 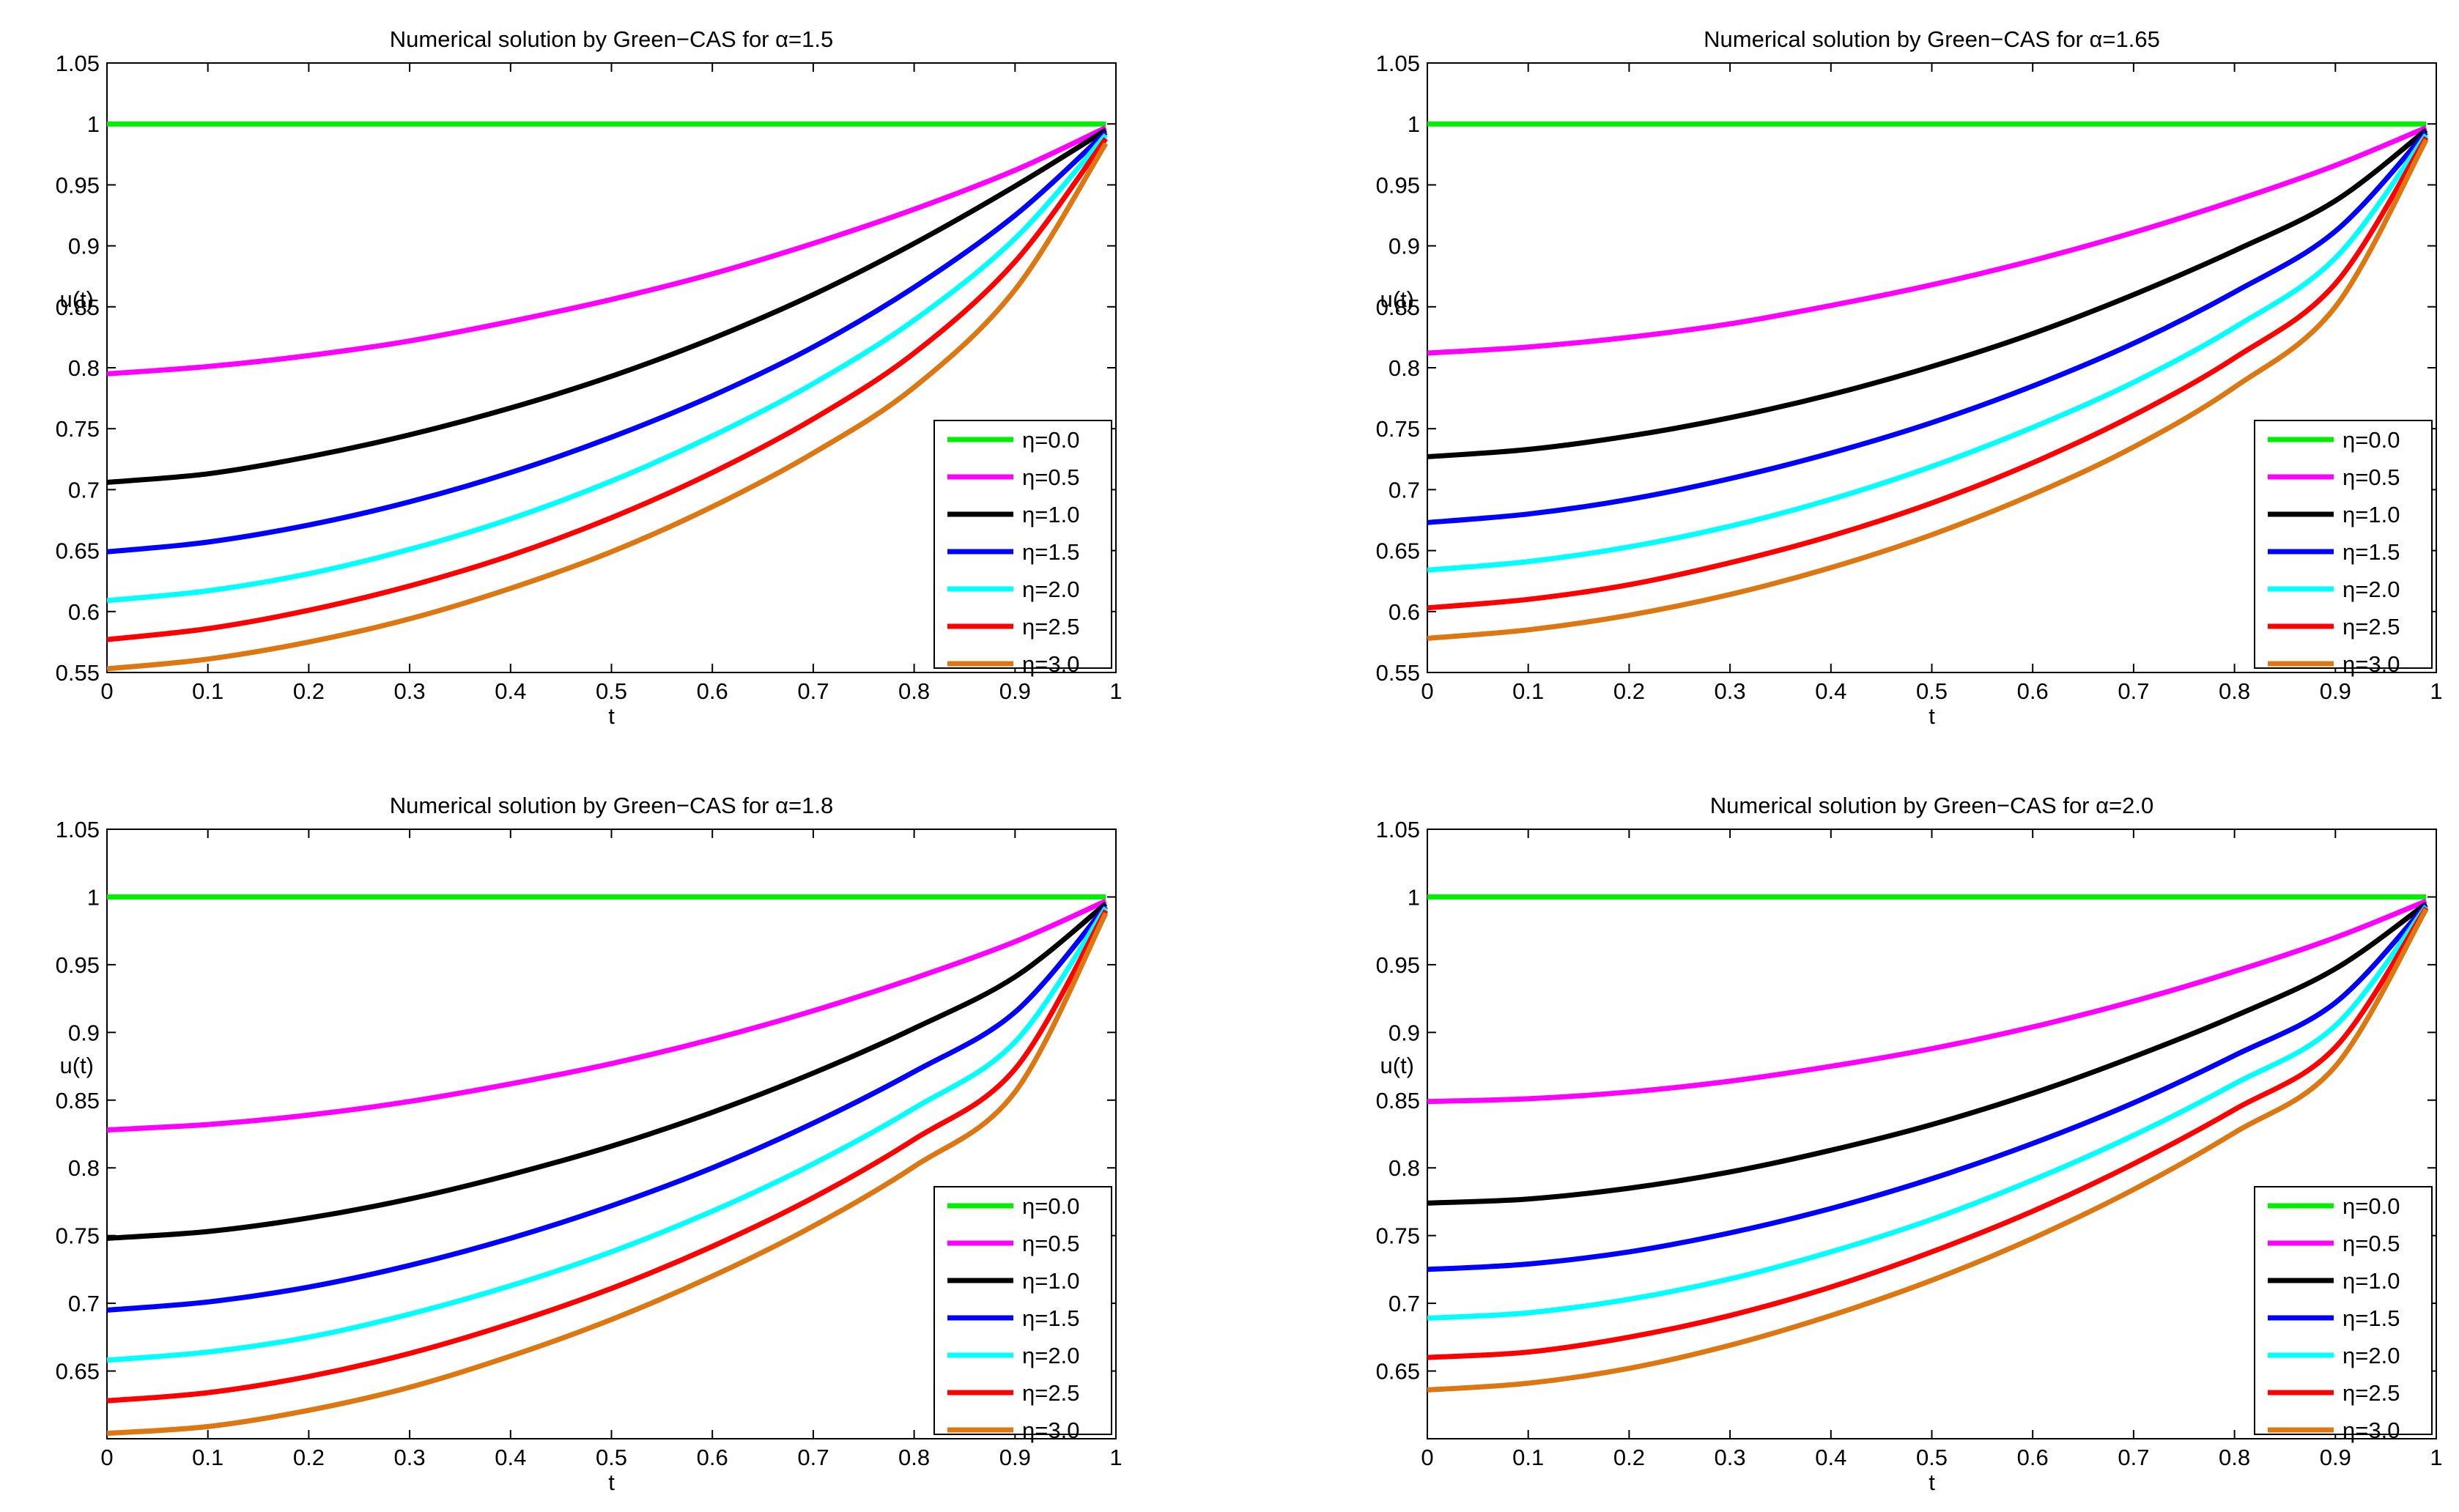 What do you see at coordinates (1414, 897) in the screenshot?
I see `y-tick-label: 1` at bounding box center [1414, 897].